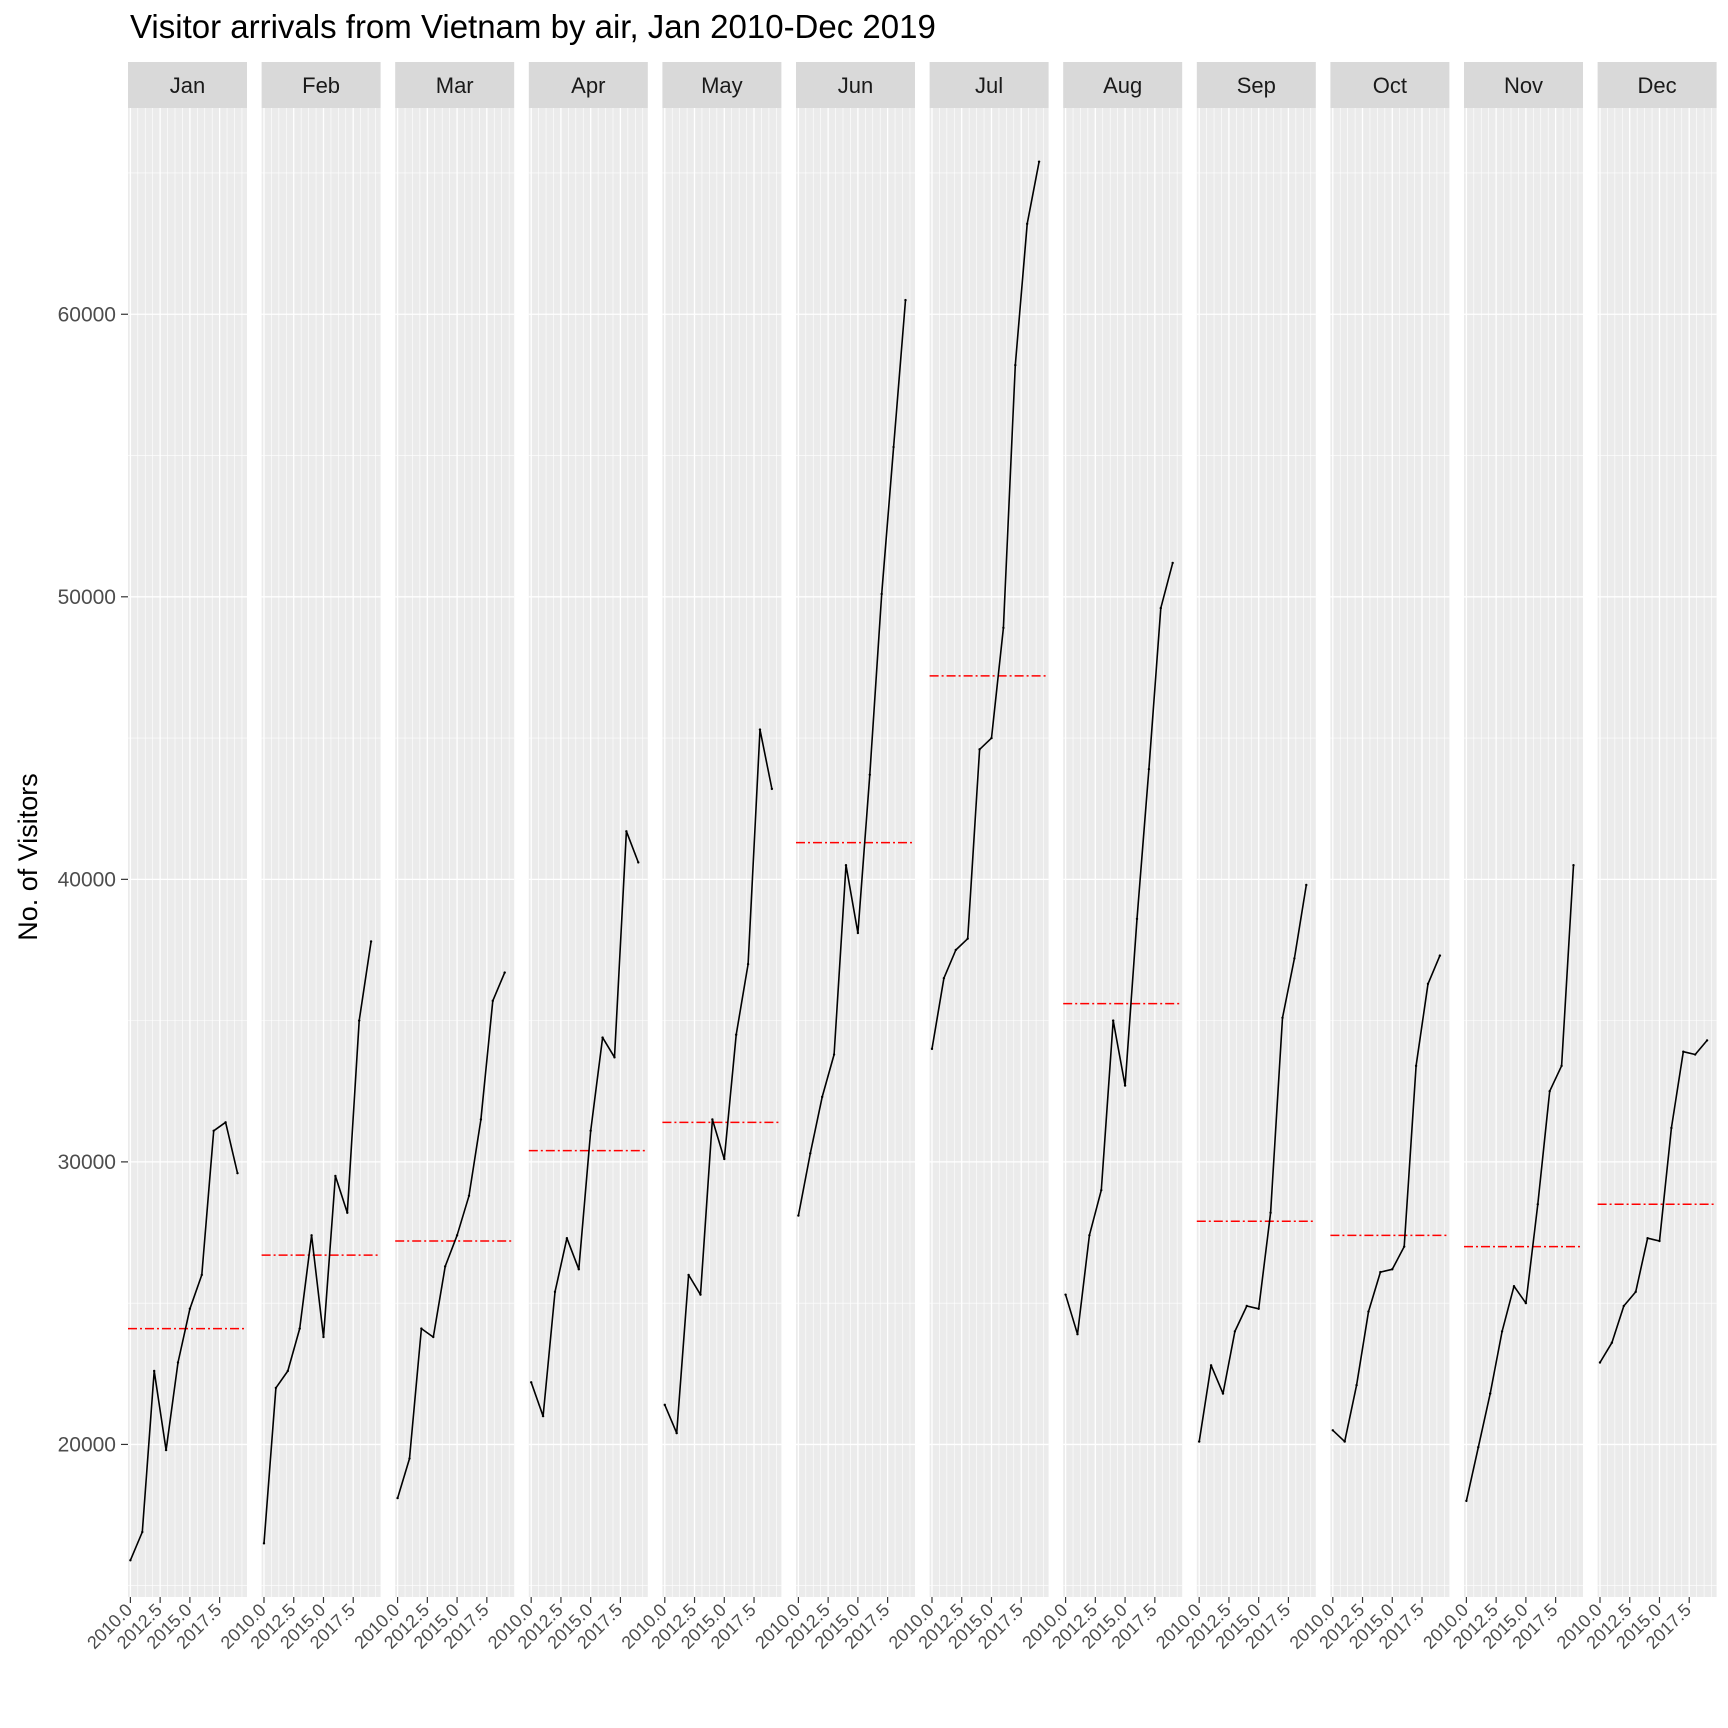 Image resolution: width=1728 pixels, height=1728 pixels. Describe the element at coordinates (93, 879) in the screenshot. I see `y-axis: 20000 30000 40000 50000 60000` at that location.